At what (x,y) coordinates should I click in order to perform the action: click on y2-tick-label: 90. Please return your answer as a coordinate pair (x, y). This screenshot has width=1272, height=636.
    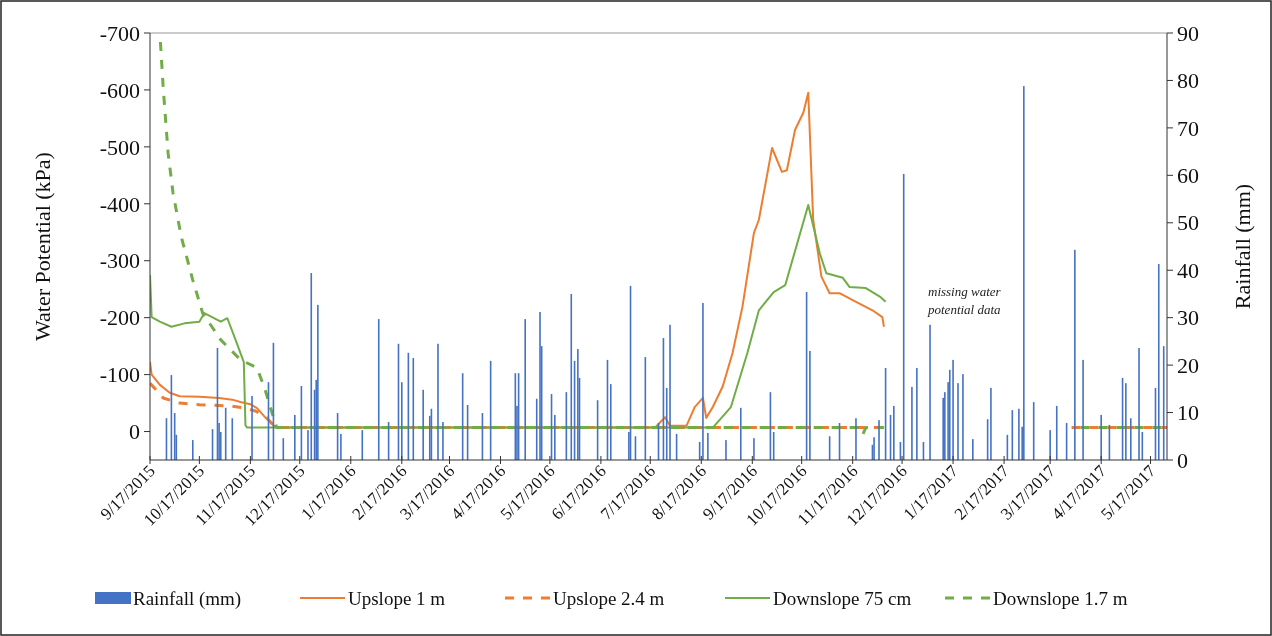
    Looking at the image, I should click on (1188, 33).